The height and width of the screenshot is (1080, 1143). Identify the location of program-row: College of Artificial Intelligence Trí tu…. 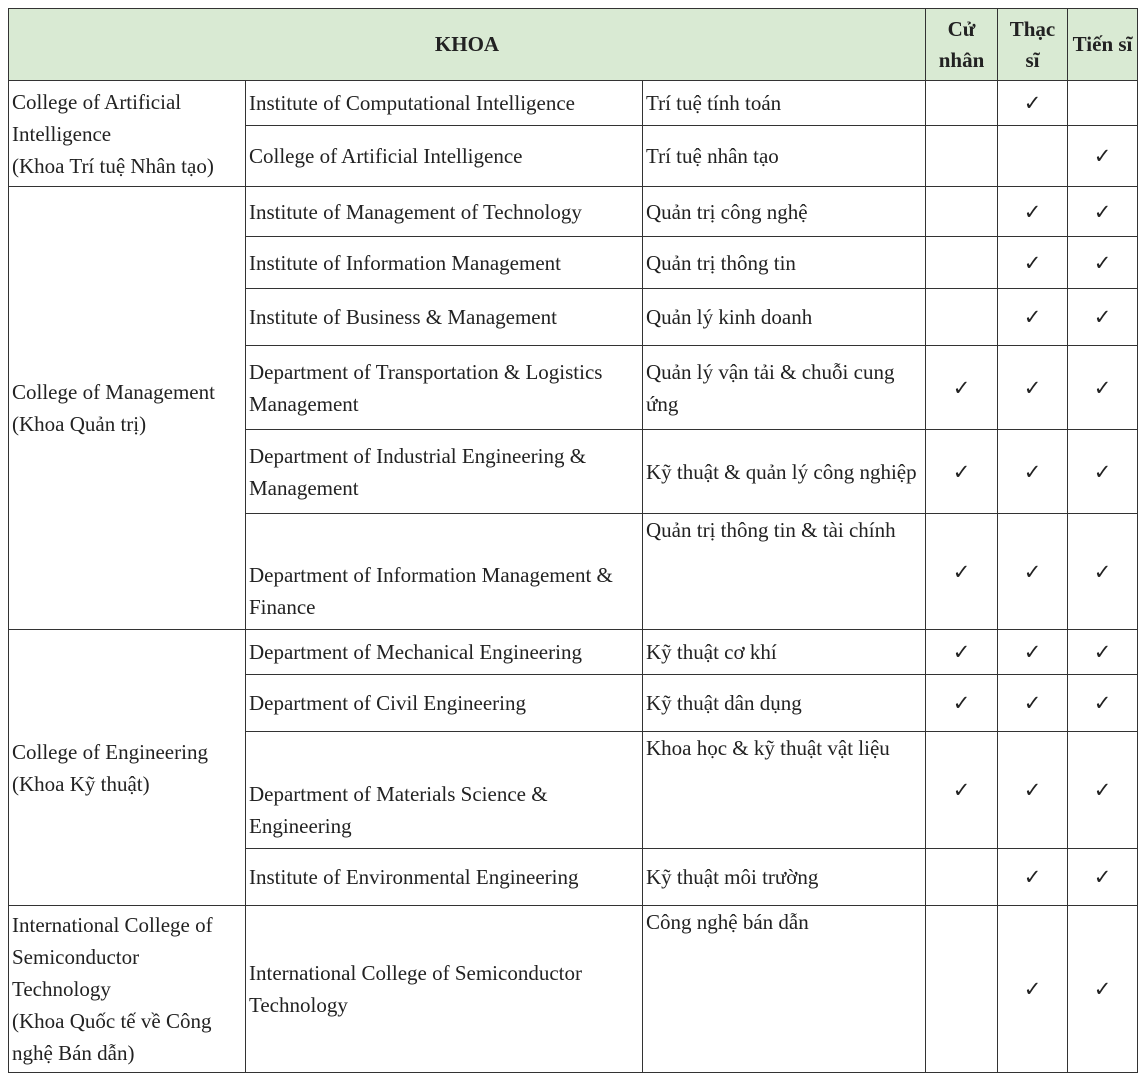
(574, 156).